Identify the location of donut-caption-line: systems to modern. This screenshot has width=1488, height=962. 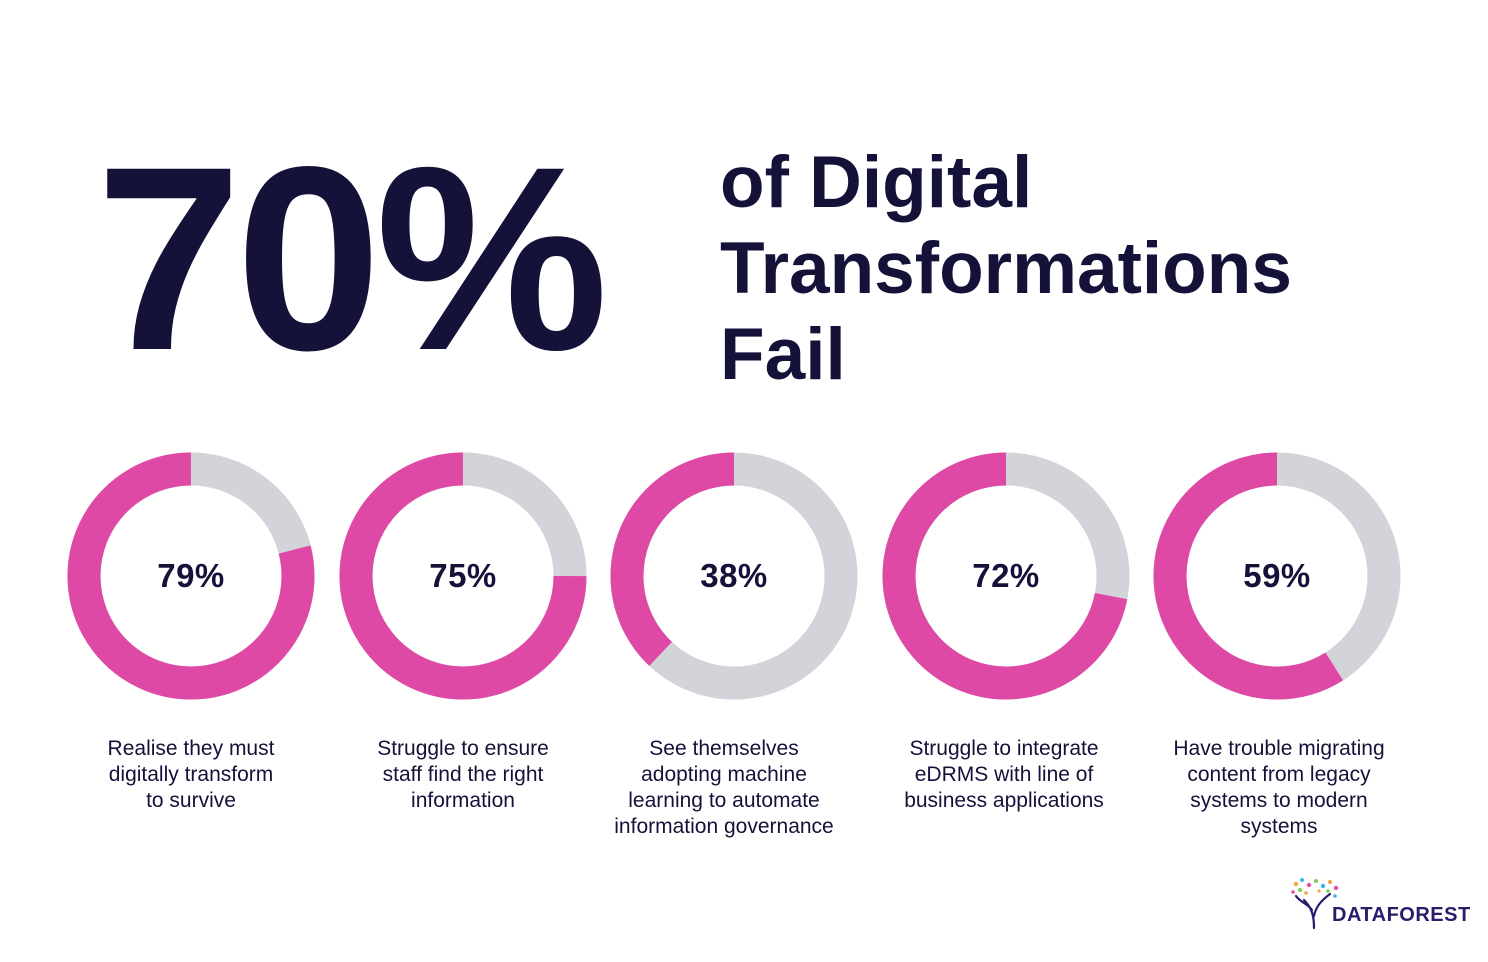
(1279, 800).